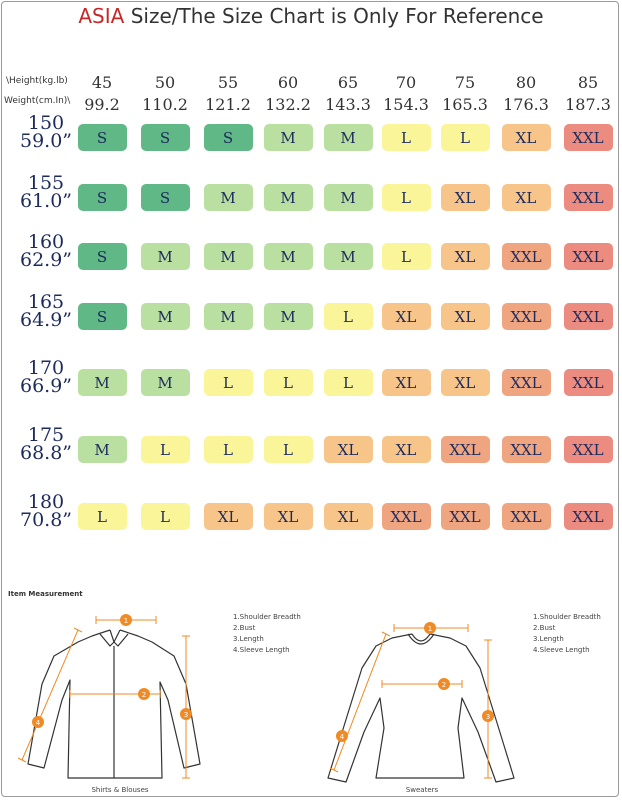 The height and width of the screenshot is (800, 622). I want to click on weight-lb-header: 121.2, so click(228, 104).